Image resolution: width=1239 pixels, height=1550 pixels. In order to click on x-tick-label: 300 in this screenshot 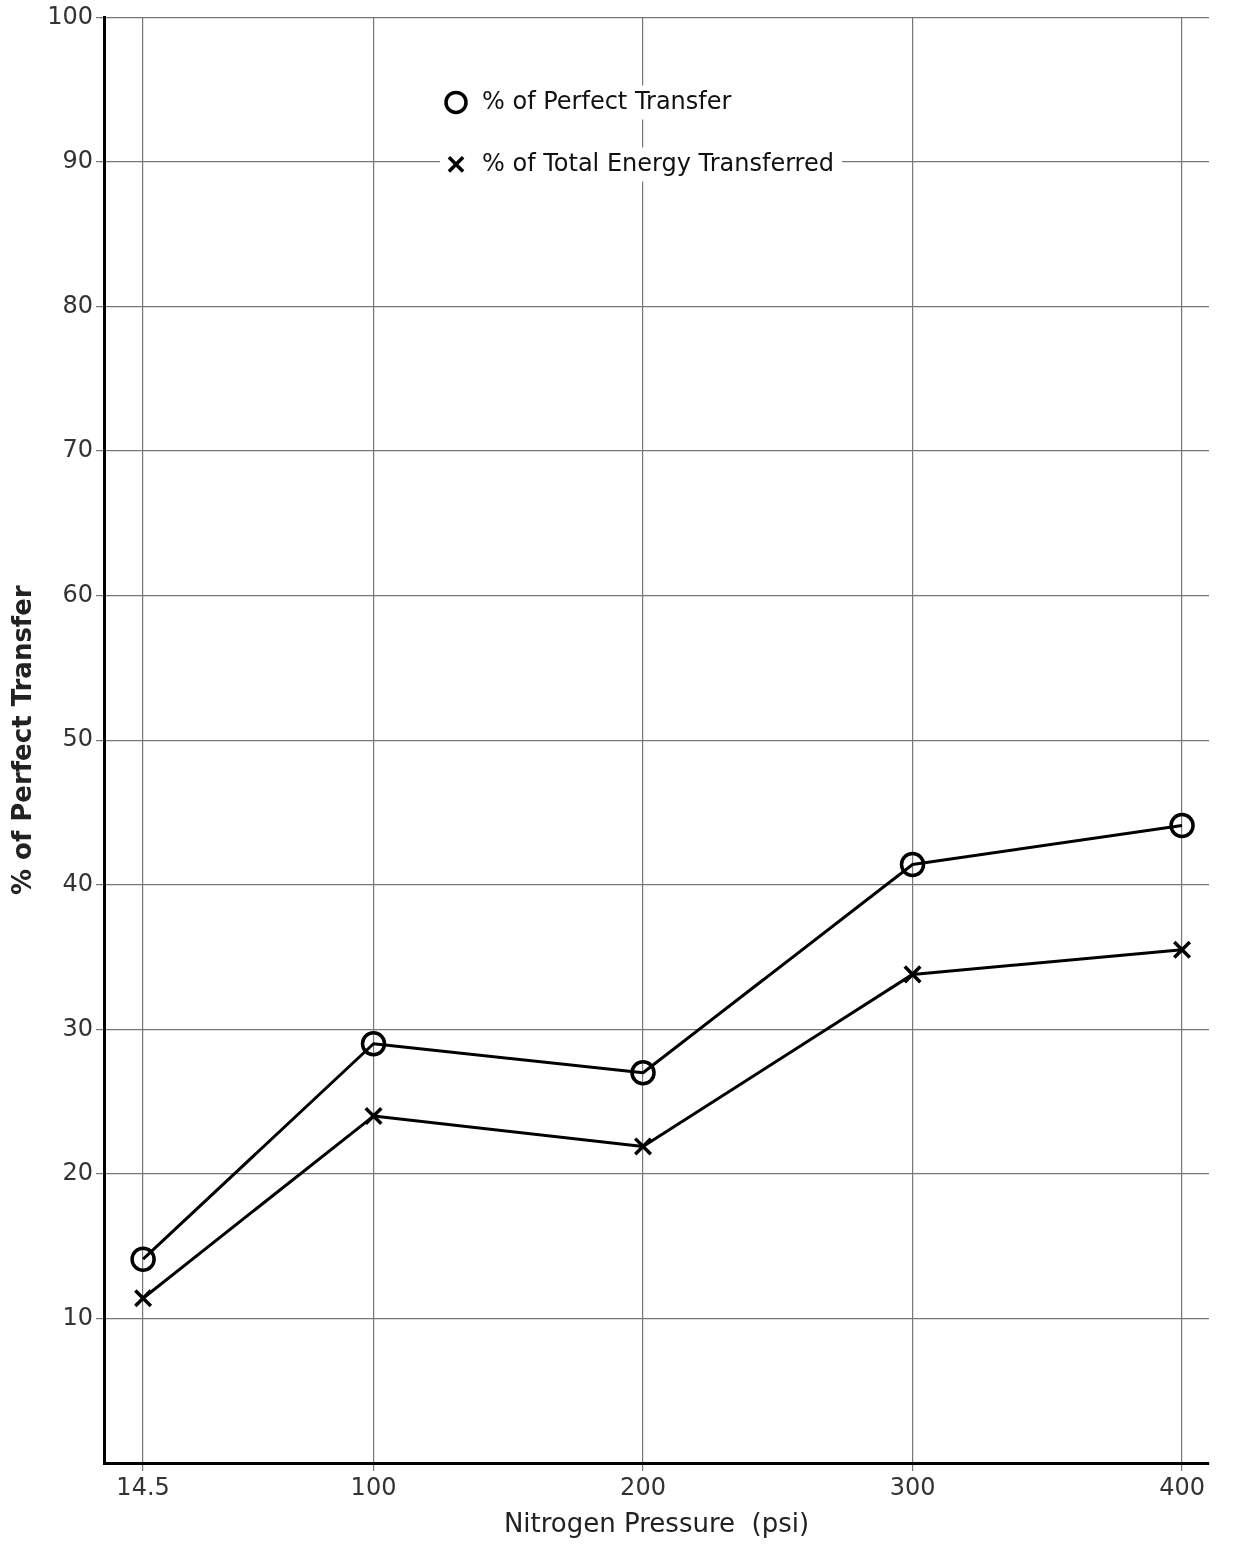, I will do `click(912, 1486)`.